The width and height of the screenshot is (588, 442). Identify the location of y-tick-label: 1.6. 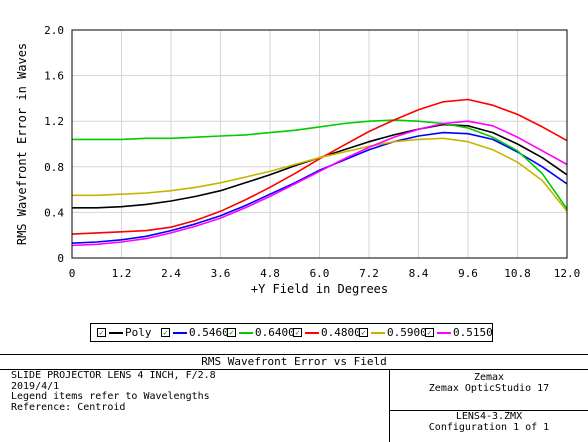
(54, 76).